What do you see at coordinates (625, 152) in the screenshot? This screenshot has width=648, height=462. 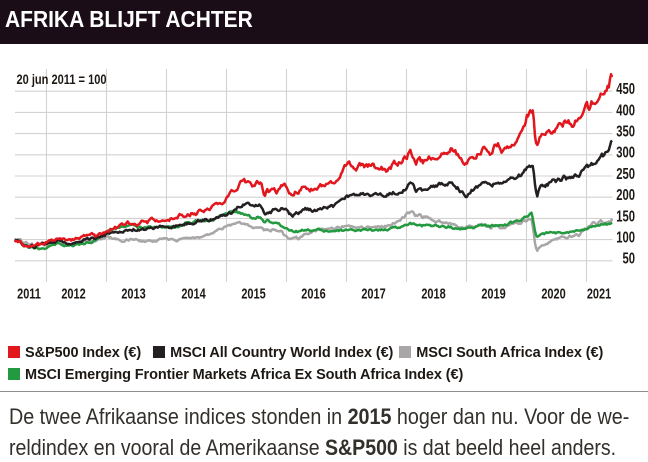 I see `svg-text: 300` at bounding box center [625, 152].